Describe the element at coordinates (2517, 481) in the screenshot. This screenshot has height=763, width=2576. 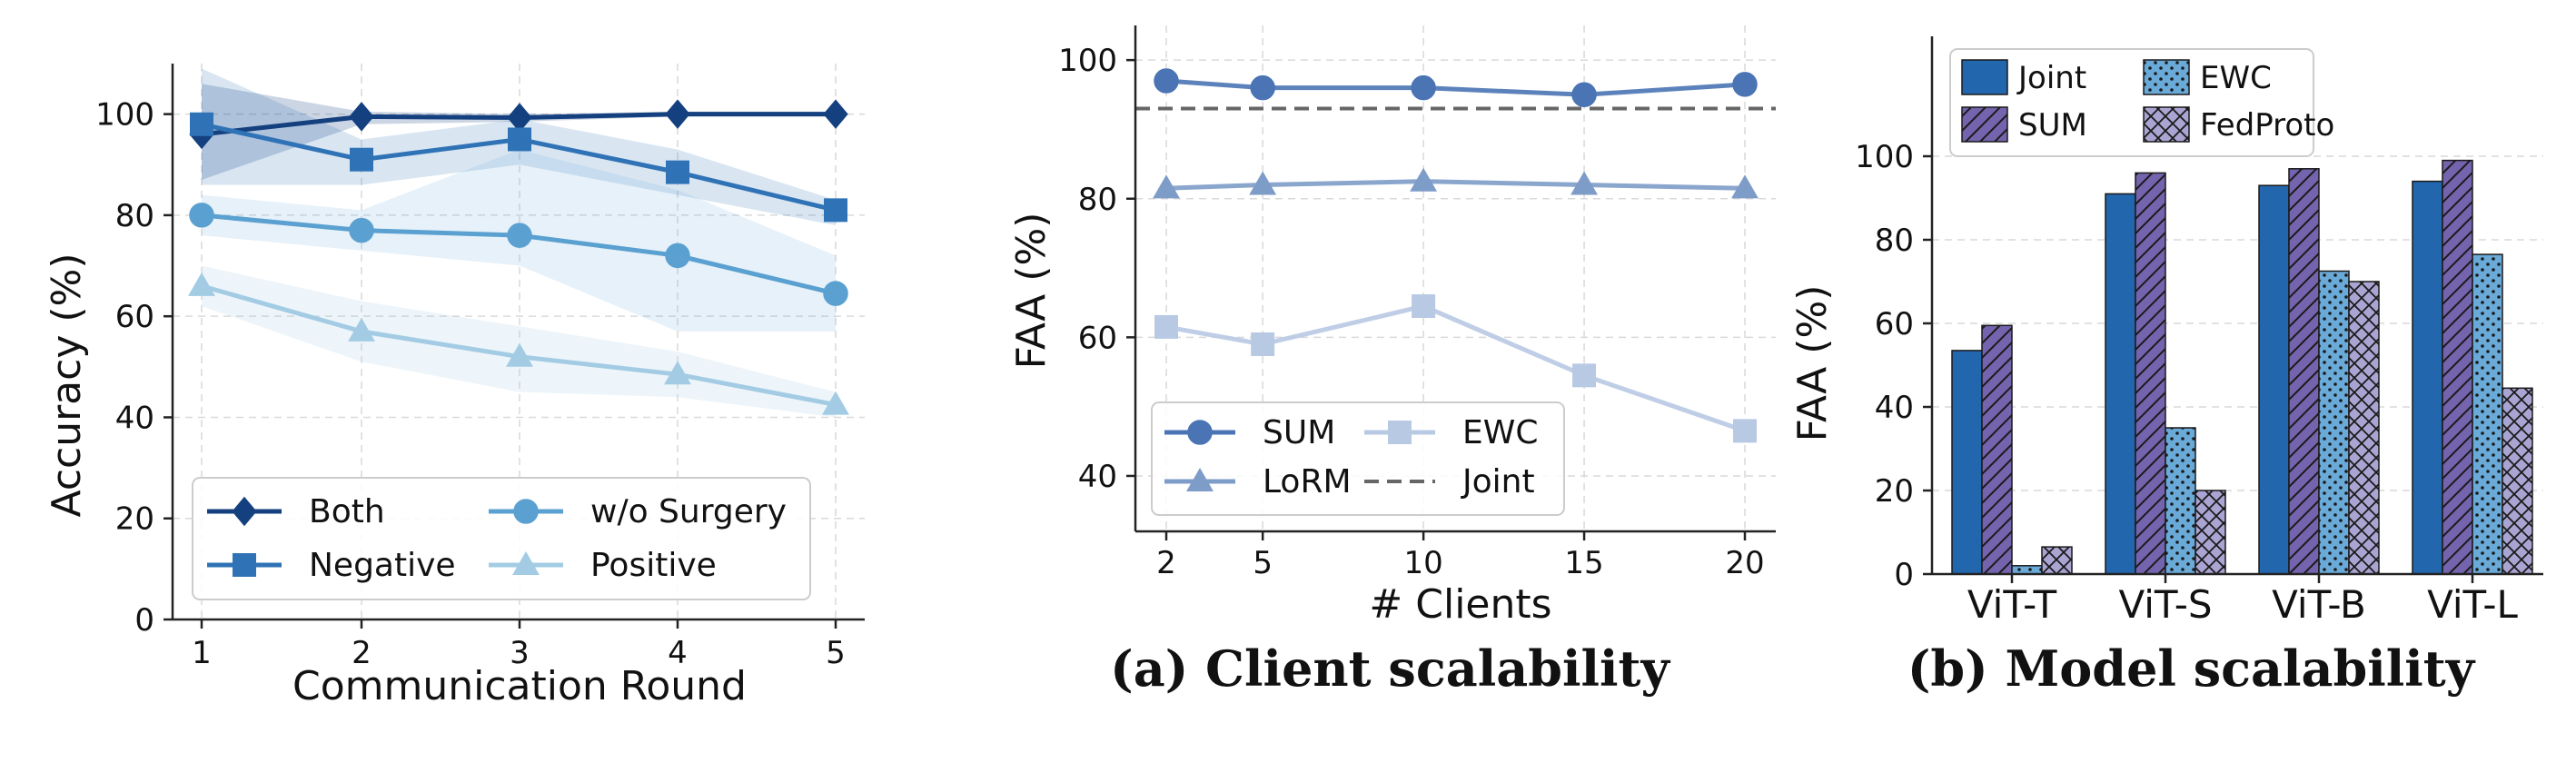
I see `chart-2-bar-fedproto-vit-l-pattern` at that location.